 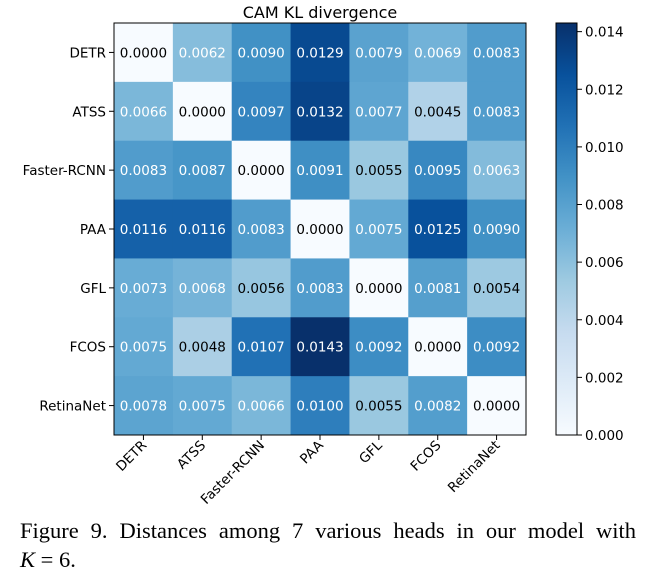 What do you see at coordinates (437, 171) in the screenshot?
I see `cell-value-label: 0.0095` at bounding box center [437, 171].